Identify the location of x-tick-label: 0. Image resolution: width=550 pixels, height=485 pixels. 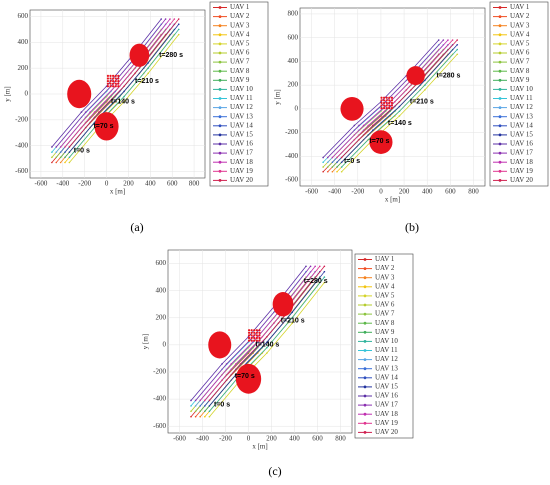
(107, 184).